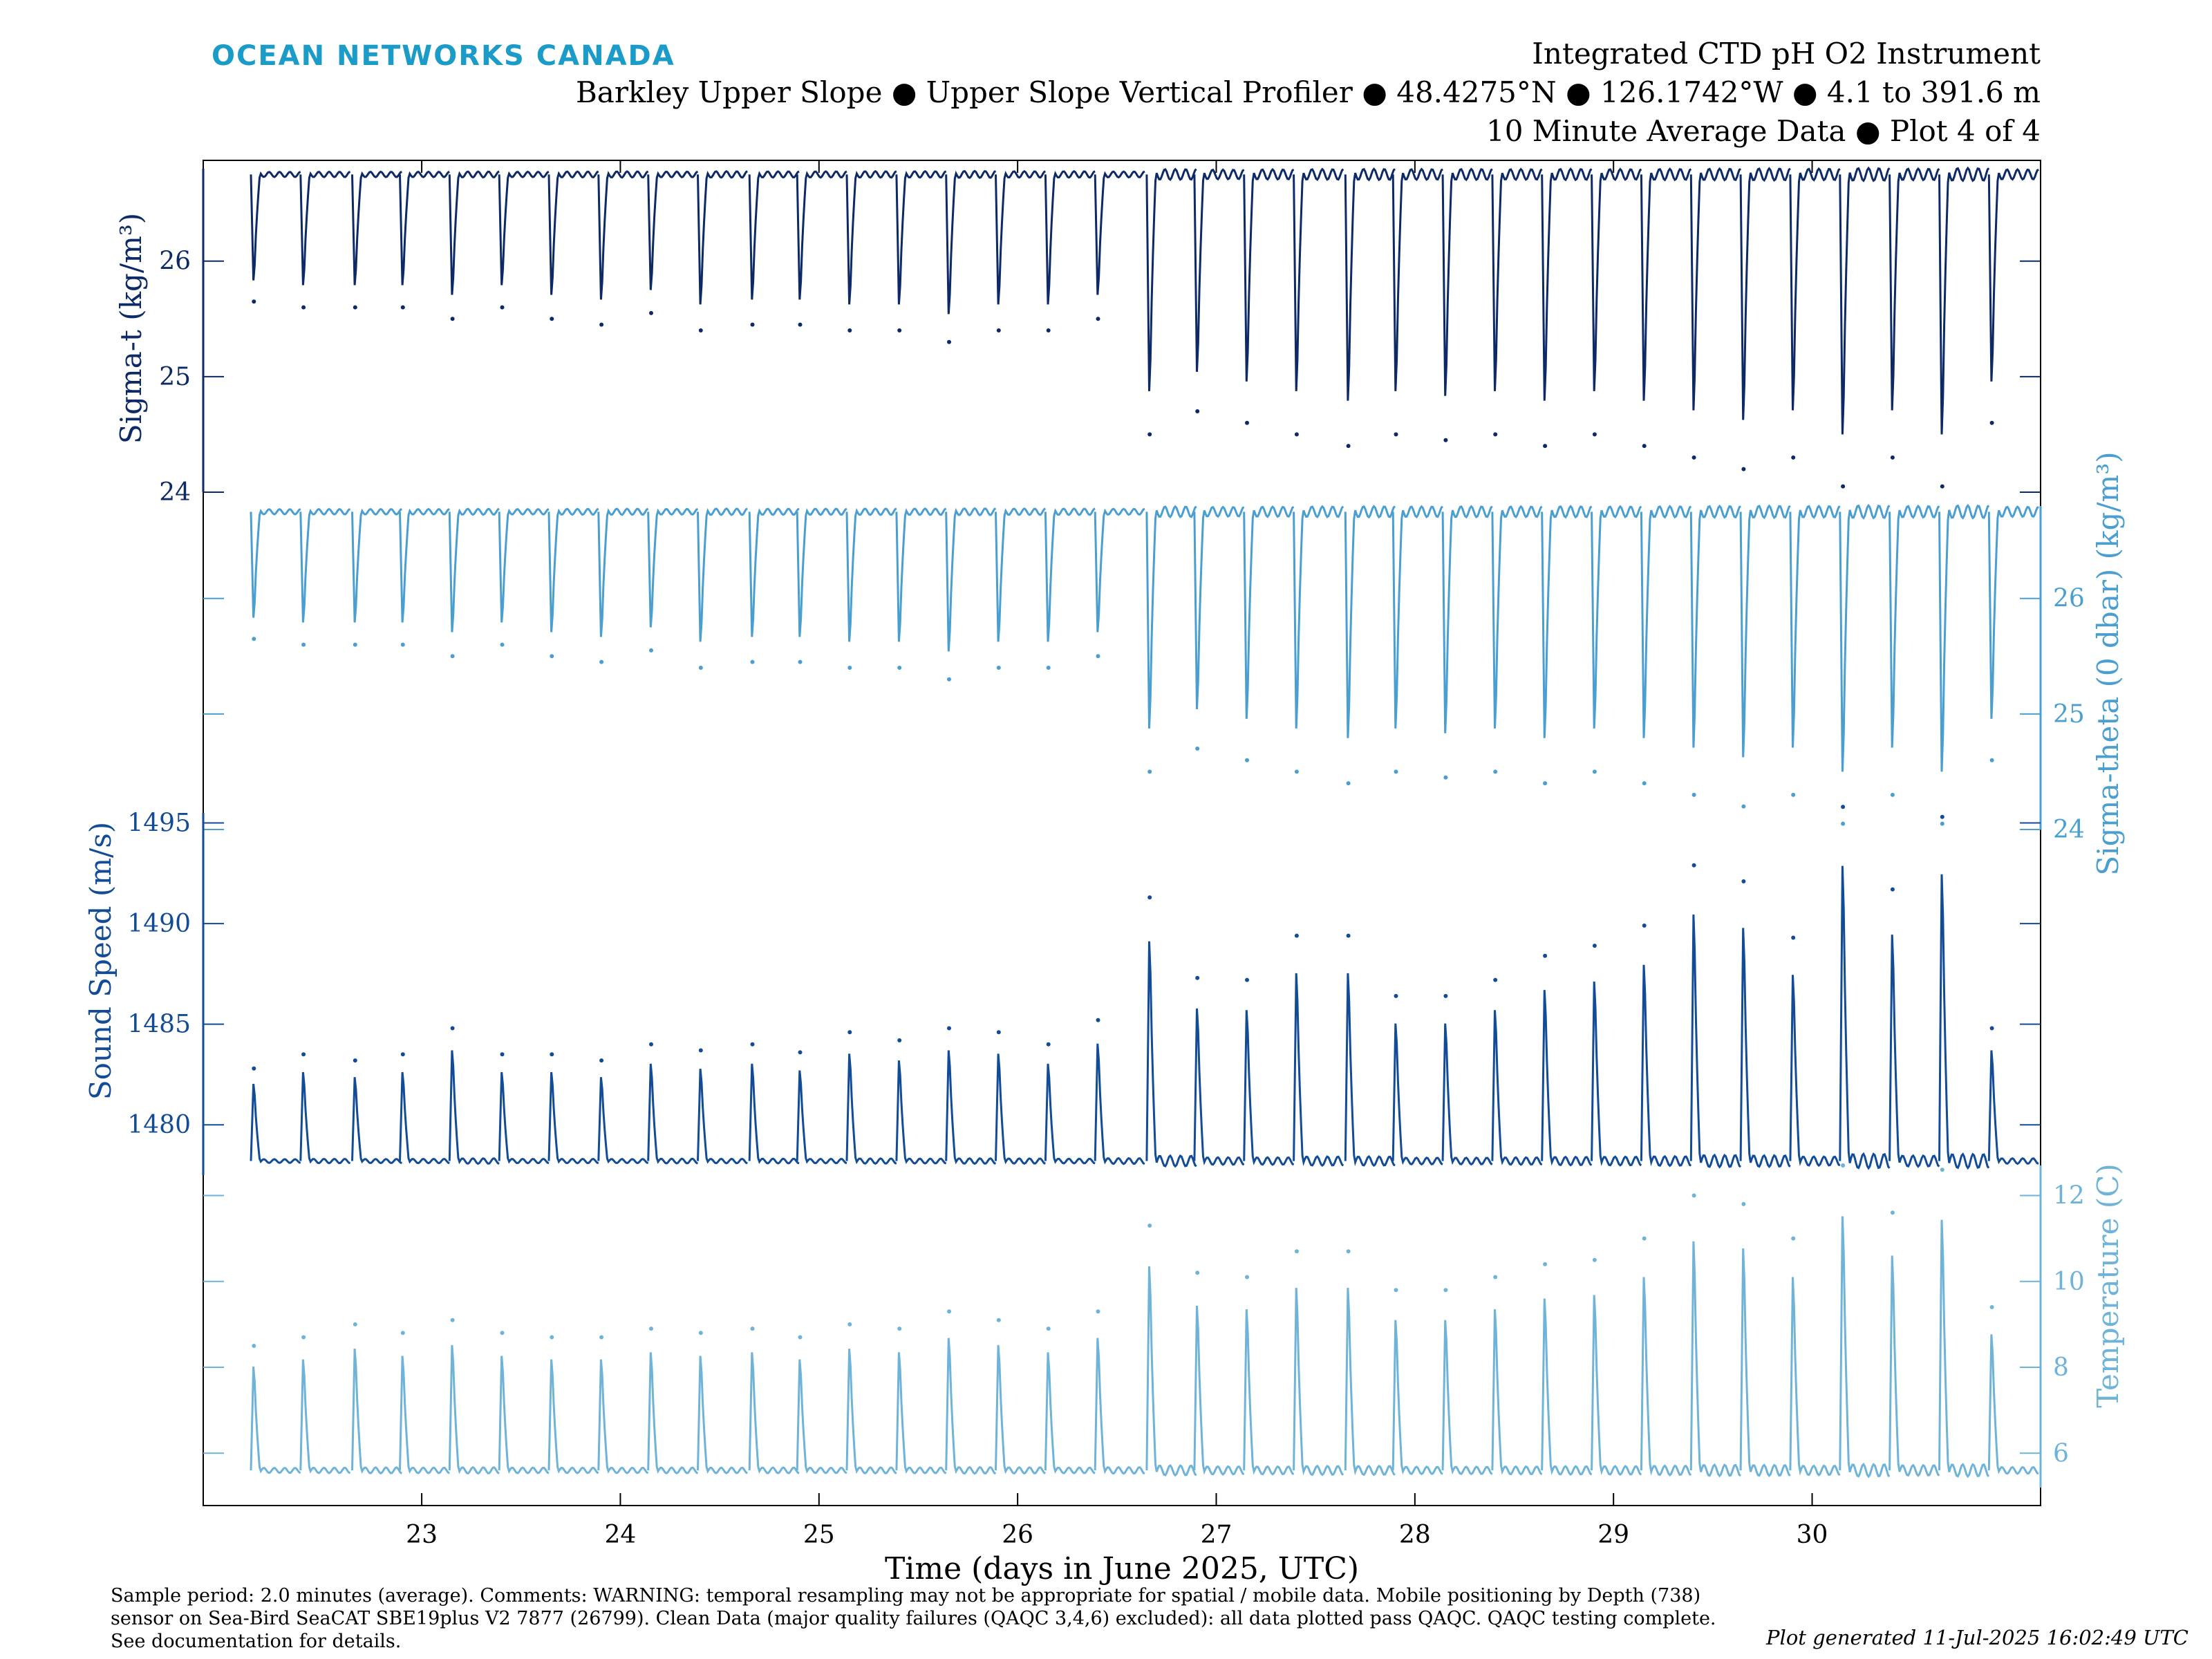 The image size is (2212, 1659). What do you see at coordinates (2061, 1367) in the screenshot?
I see `y-tick-label: 8` at bounding box center [2061, 1367].